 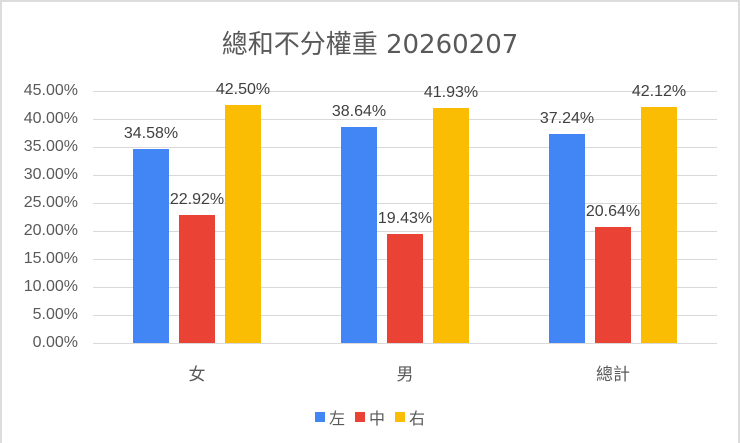 What do you see at coordinates (243, 89) in the screenshot?
I see `data-label: 42.50%` at bounding box center [243, 89].